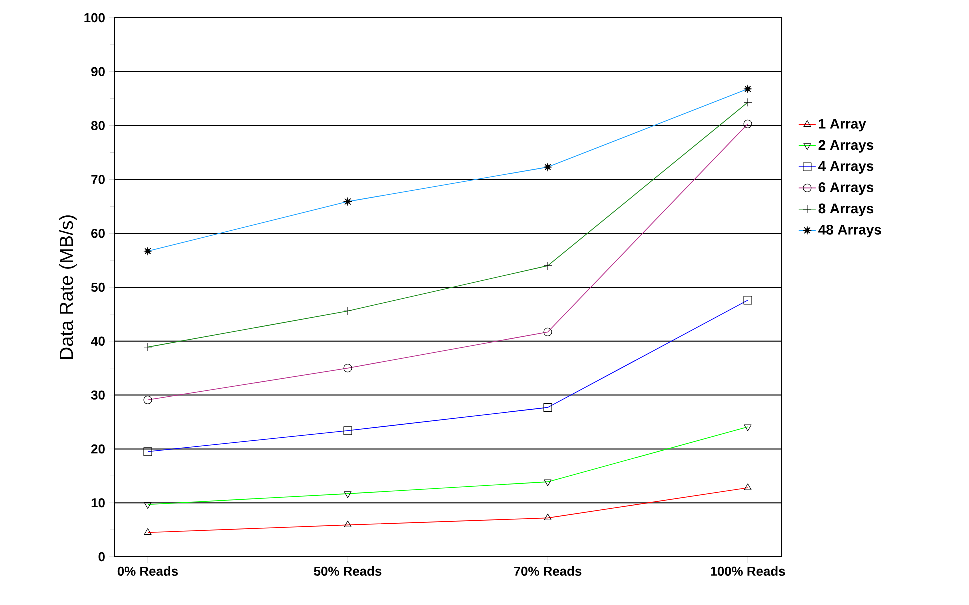 This screenshot has width=969, height=605. I want to click on x-tick-label: 0% Reads, so click(148, 571).